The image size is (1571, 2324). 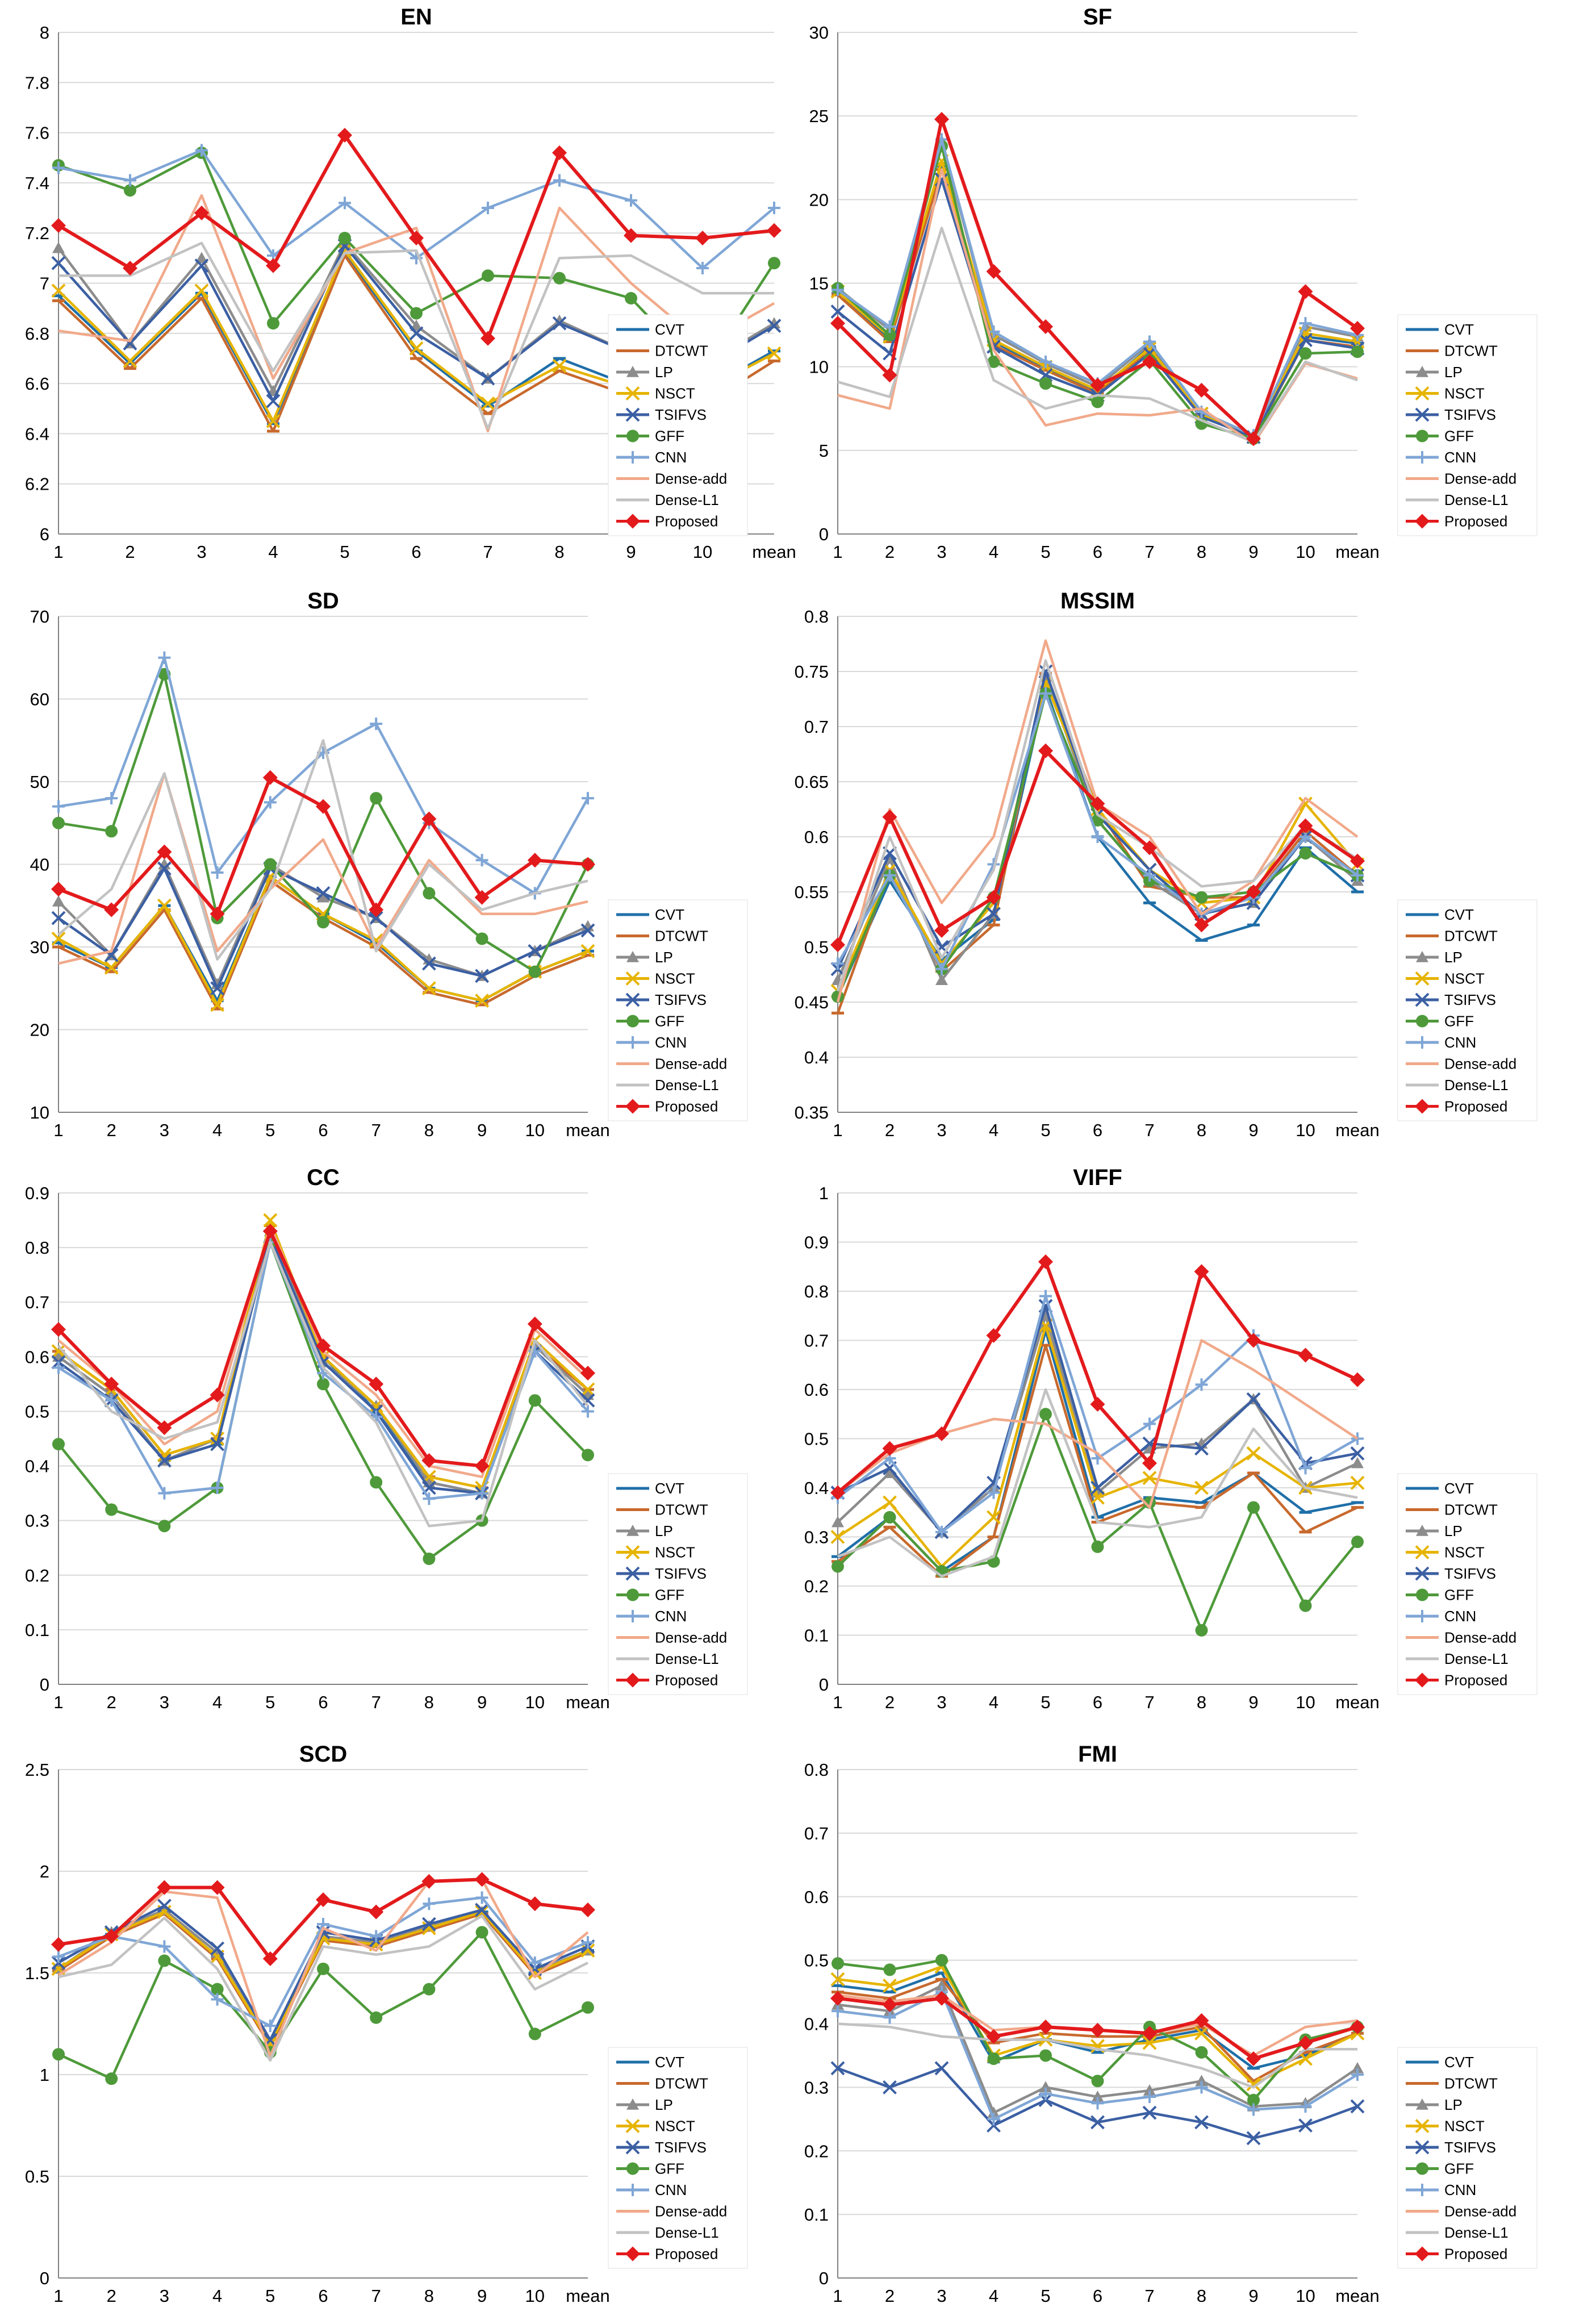 What do you see at coordinates (687, 500) in the screenshot?
I see `legend-label: Dense-L1` at bounding box center [687, 500].